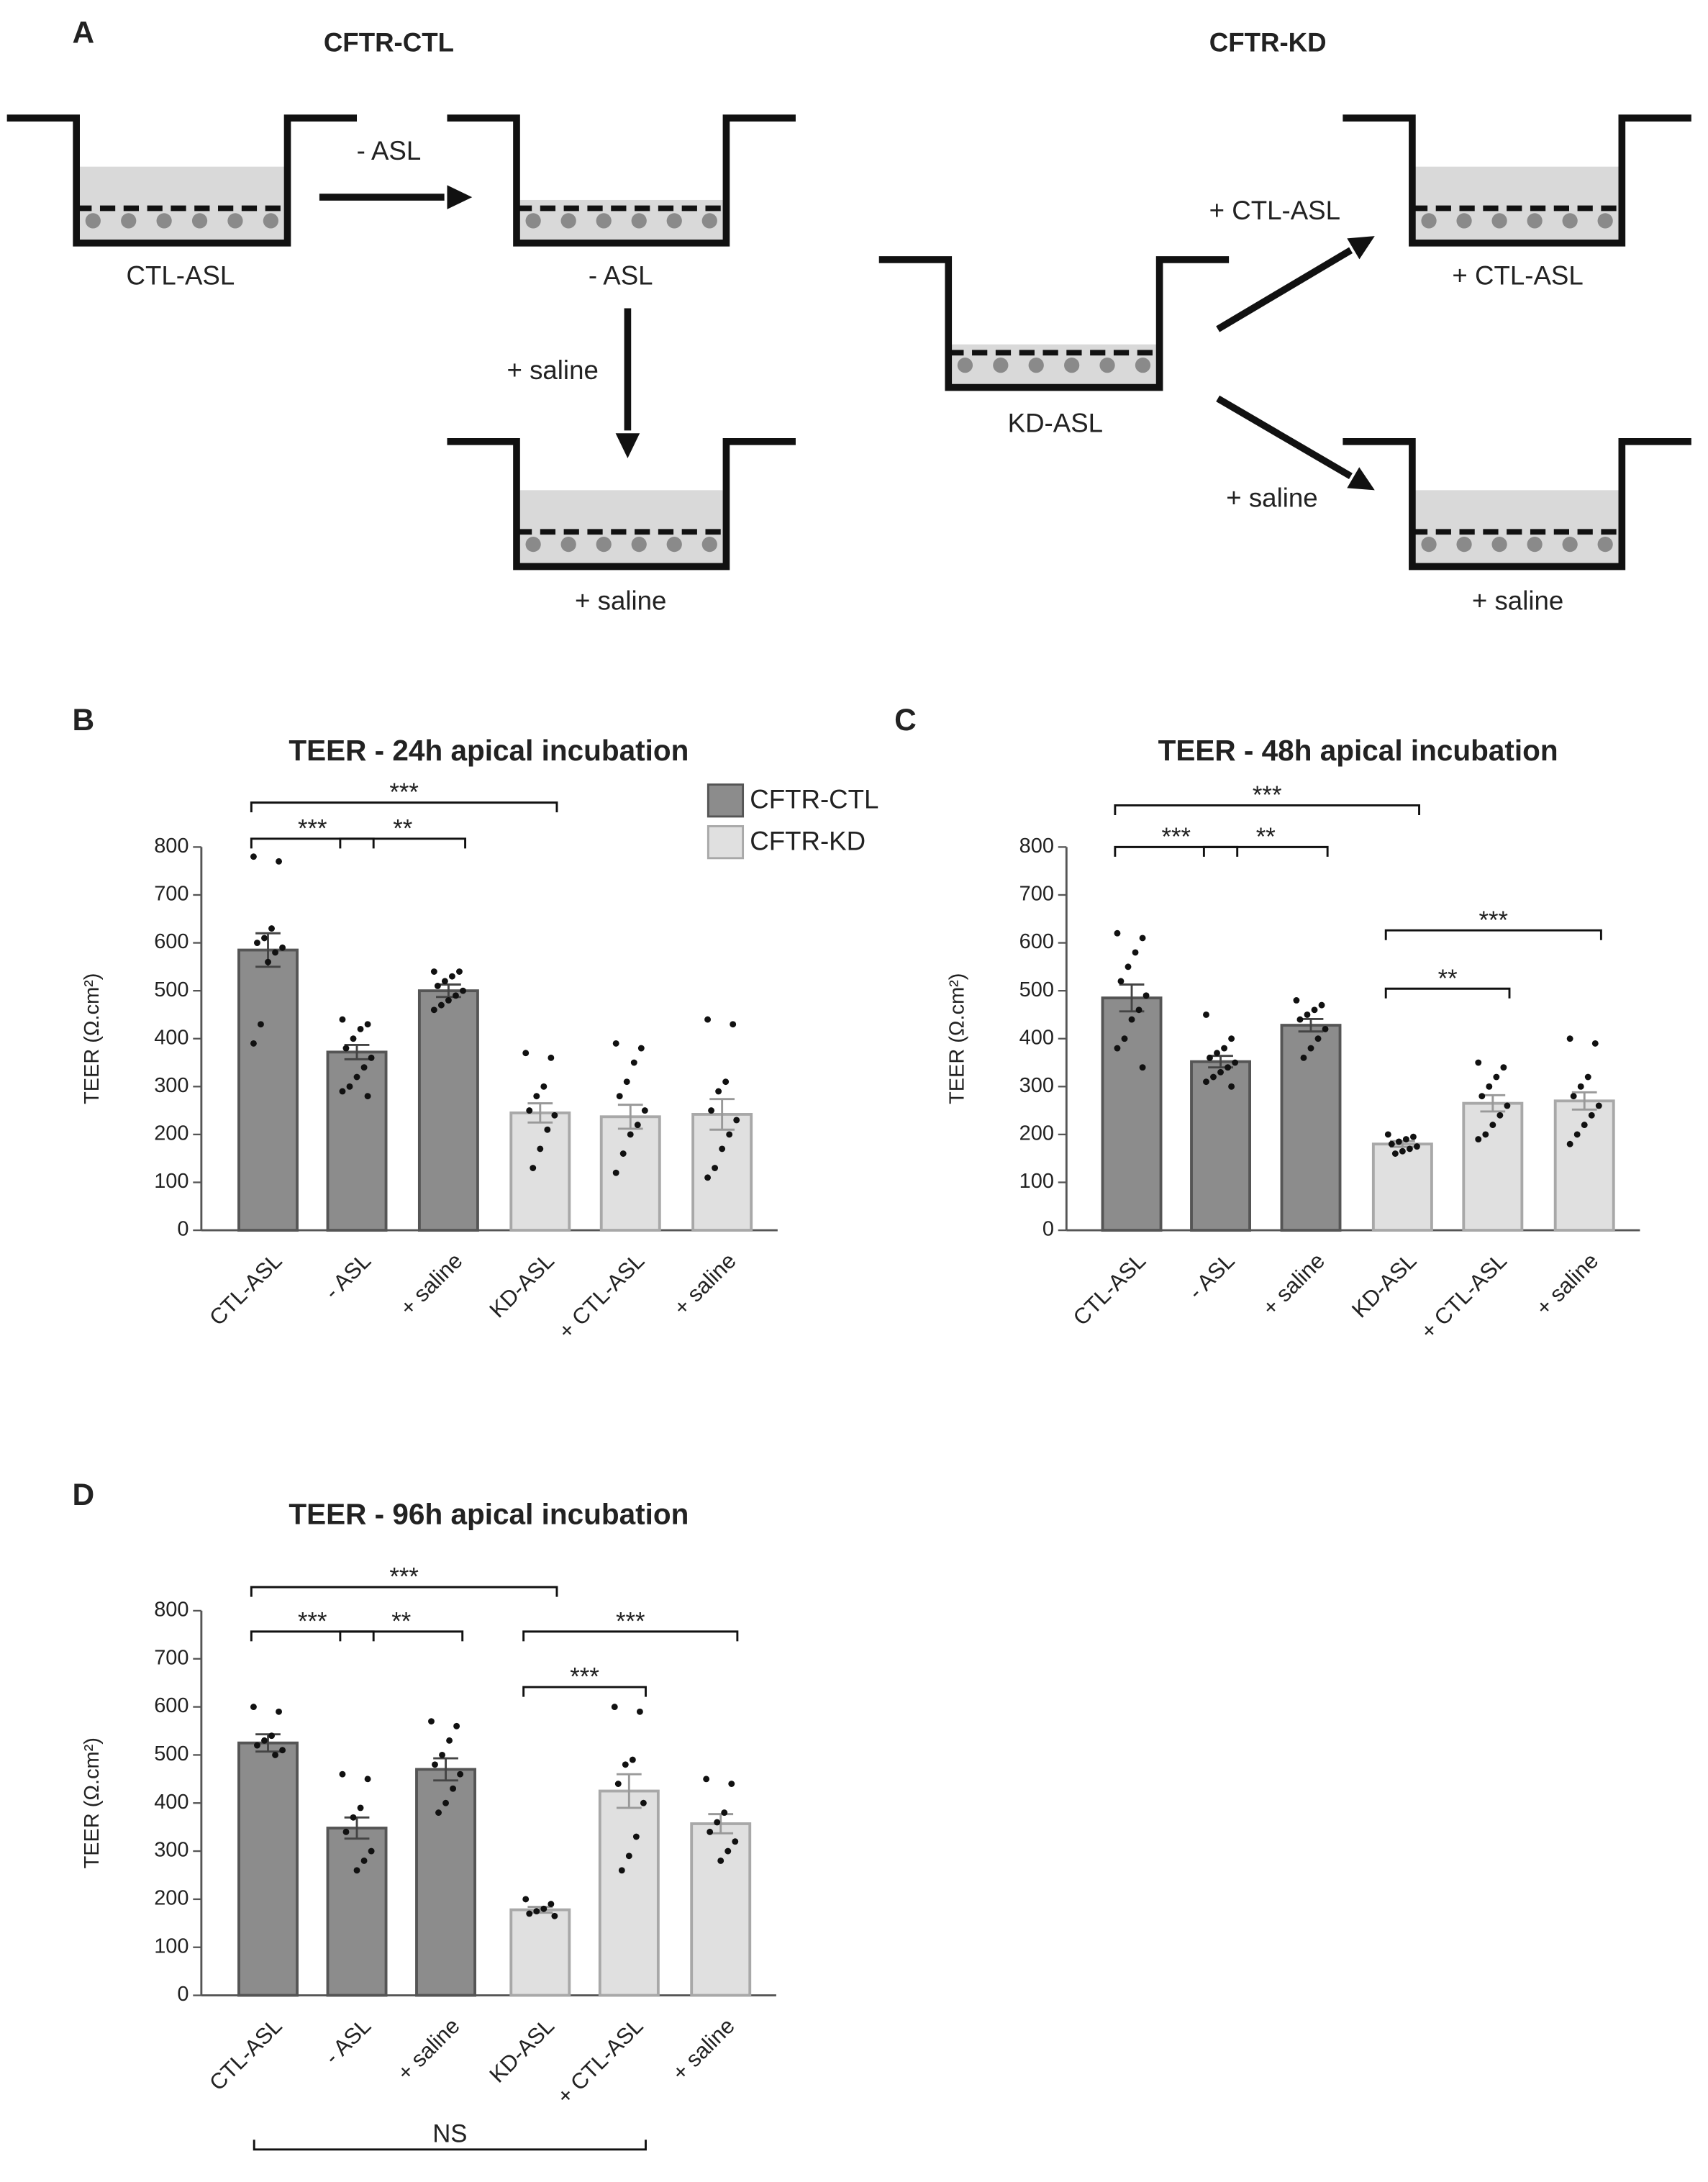 Image resolution: width=1708 pixels, height=2182 pixels. What do you see at coordinates (181, 276) in the screenshot?
I see `well-label: CTL-ASL` at bounding box center [181, 276].